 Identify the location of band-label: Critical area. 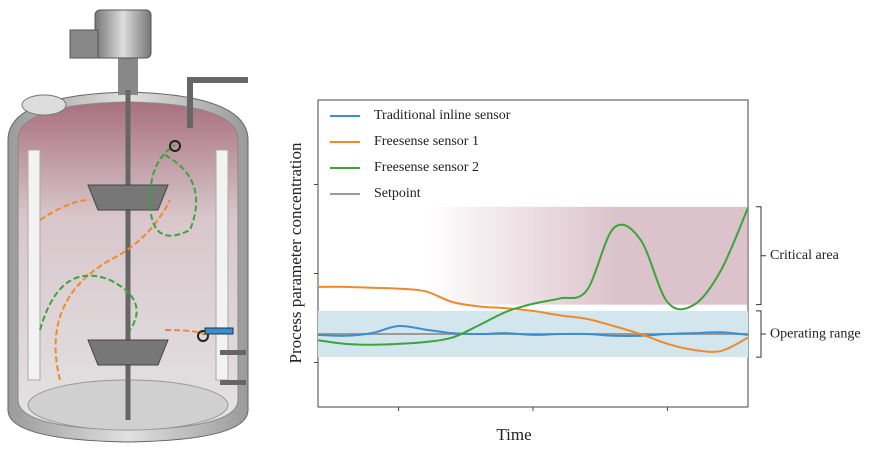
(805, 255).